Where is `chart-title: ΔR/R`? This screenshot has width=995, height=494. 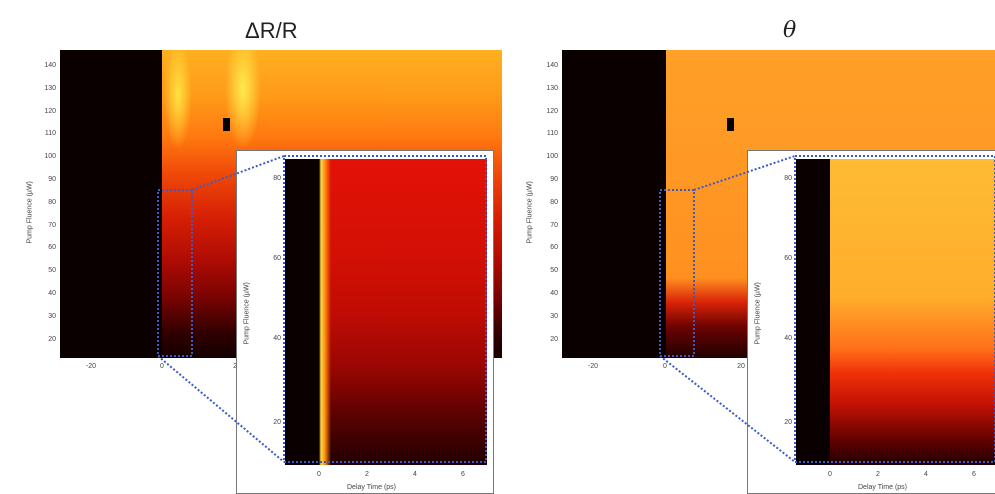 chart-title: ΔR/R is located at coordinates (271, 30).